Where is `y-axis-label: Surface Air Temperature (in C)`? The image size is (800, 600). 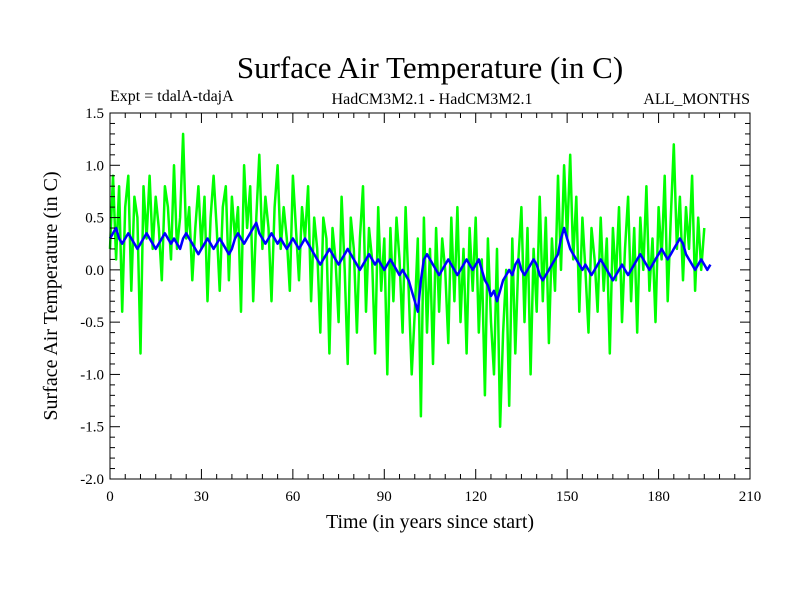
y-axis-label: Surface Air Temperature (in C) is located at coordinates (51, 295).